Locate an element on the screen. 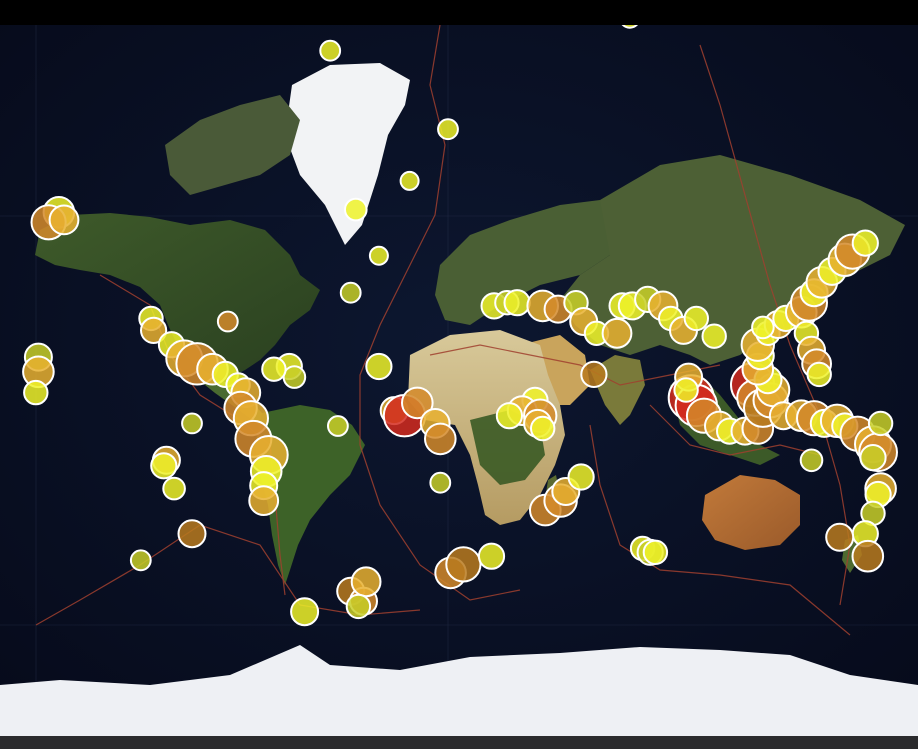  canadian-arctic-islands is located at coordinates (232, 145).